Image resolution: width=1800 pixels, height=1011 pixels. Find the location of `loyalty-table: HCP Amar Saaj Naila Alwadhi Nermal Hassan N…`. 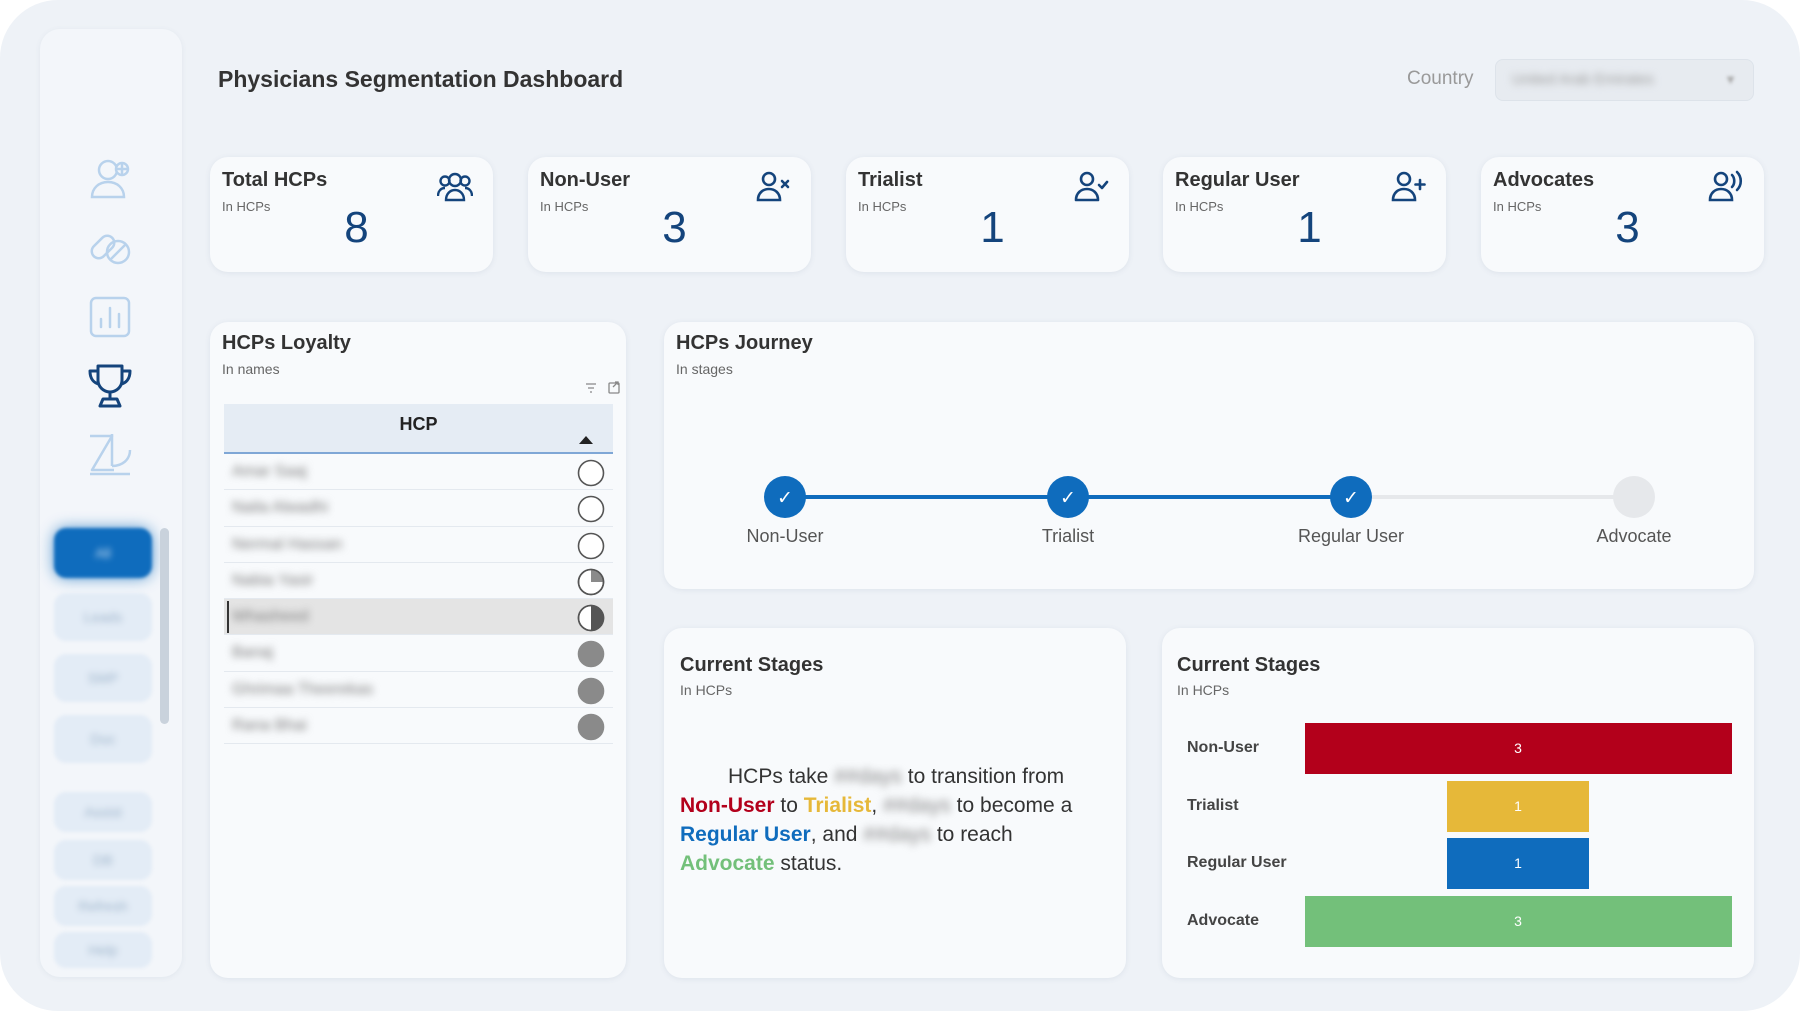

loyalty-table: HCP Amar Saaj Naila Alwadhi Nermal Hassan N… is located at coordinates (418, 574).